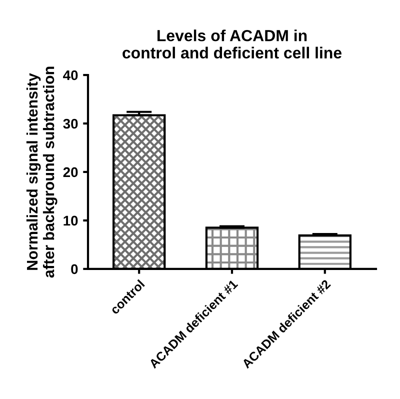  I want to click on y-tick-label: 20, so click(70, 172).